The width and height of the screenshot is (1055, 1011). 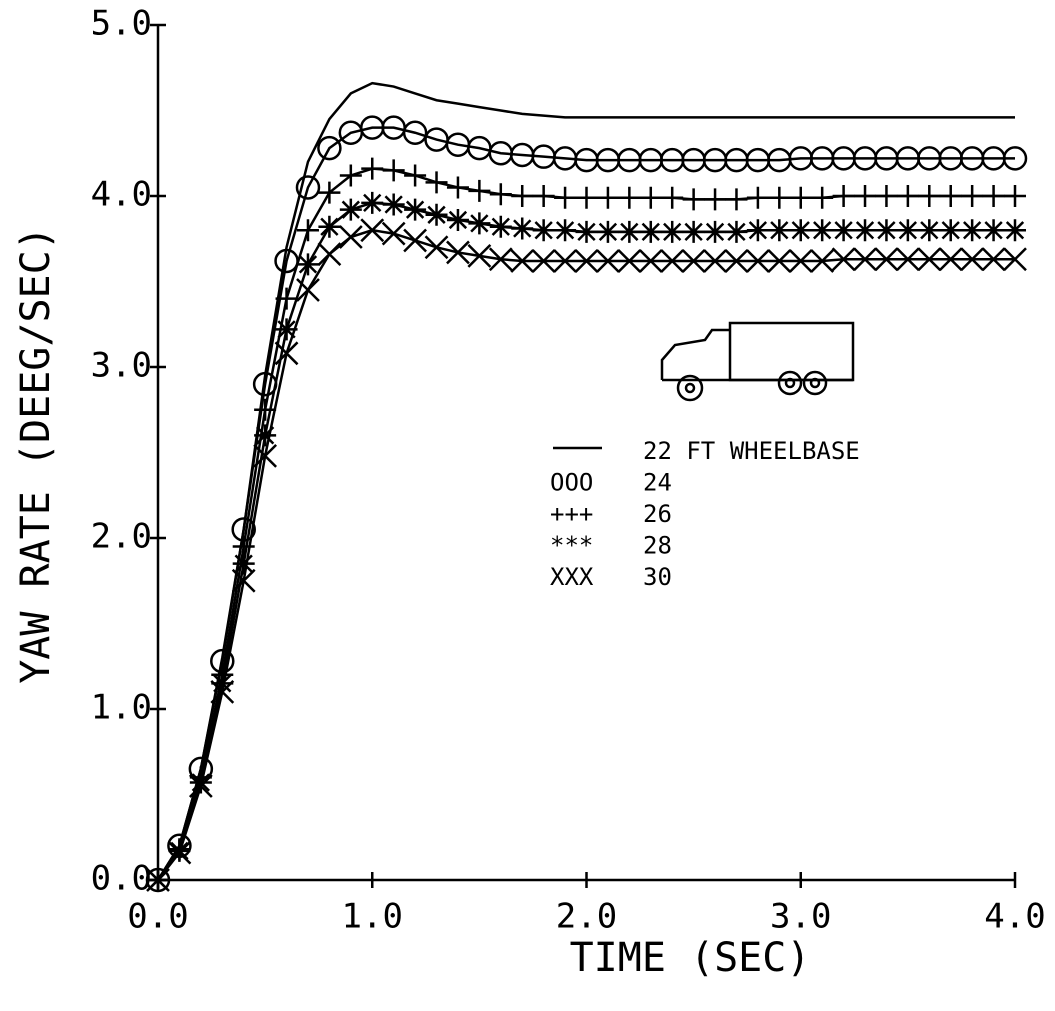 What do you see at coordinates (372, 917) in the screenshot?
I see `x-tick-label: 1.0` at bounding box center [372, 917].